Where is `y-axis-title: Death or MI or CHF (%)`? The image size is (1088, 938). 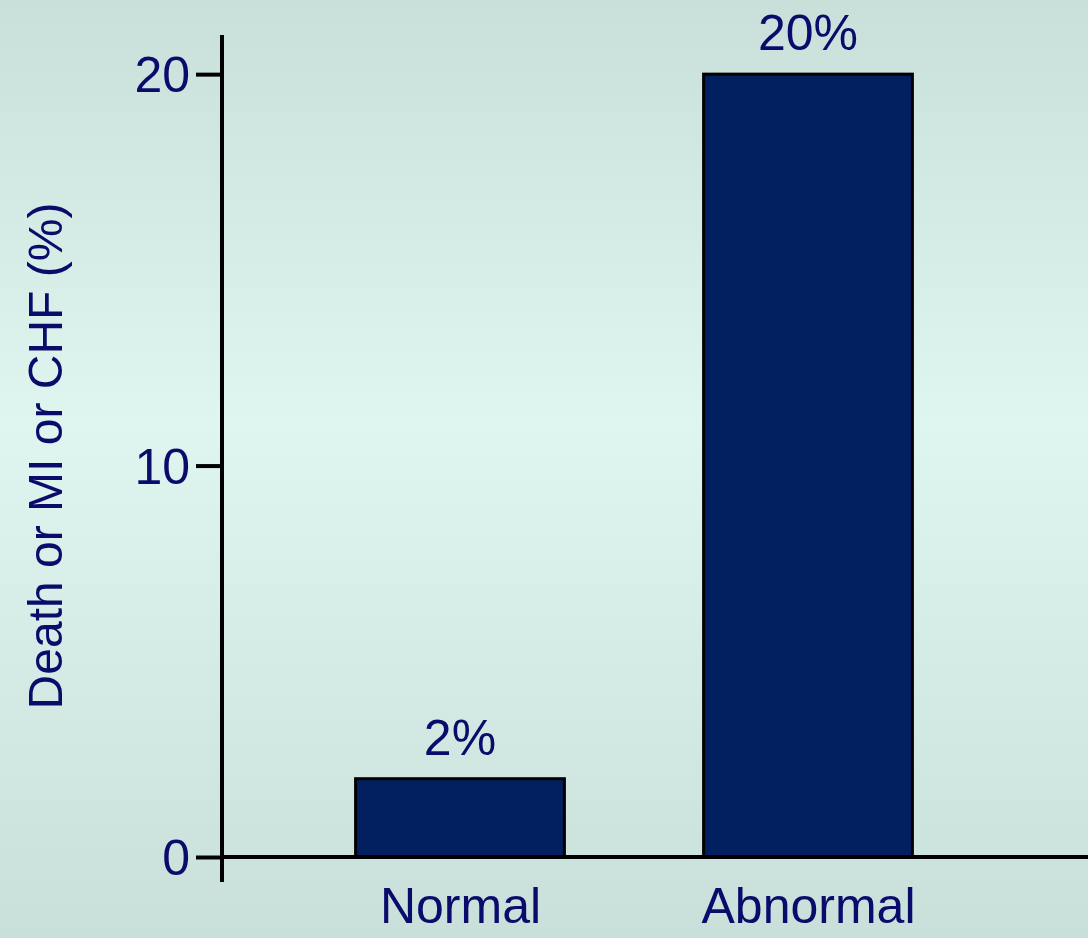 y-axis-title: Death or MI or CHF (%) is located at coordinates (45, 456).